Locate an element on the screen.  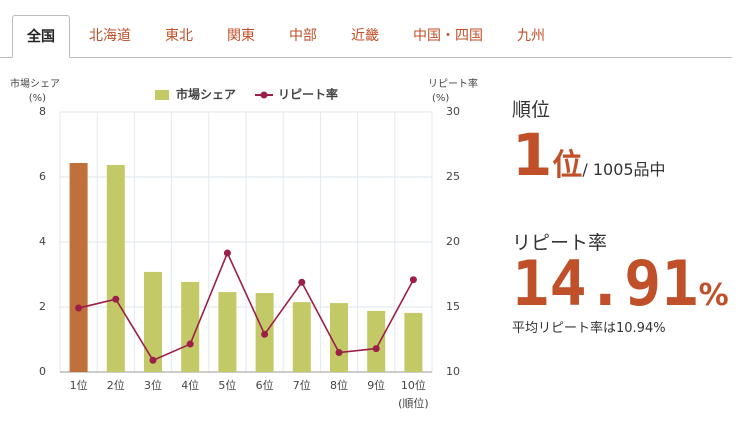
y-tick-label: 2 is located at coordinates (42, 306).